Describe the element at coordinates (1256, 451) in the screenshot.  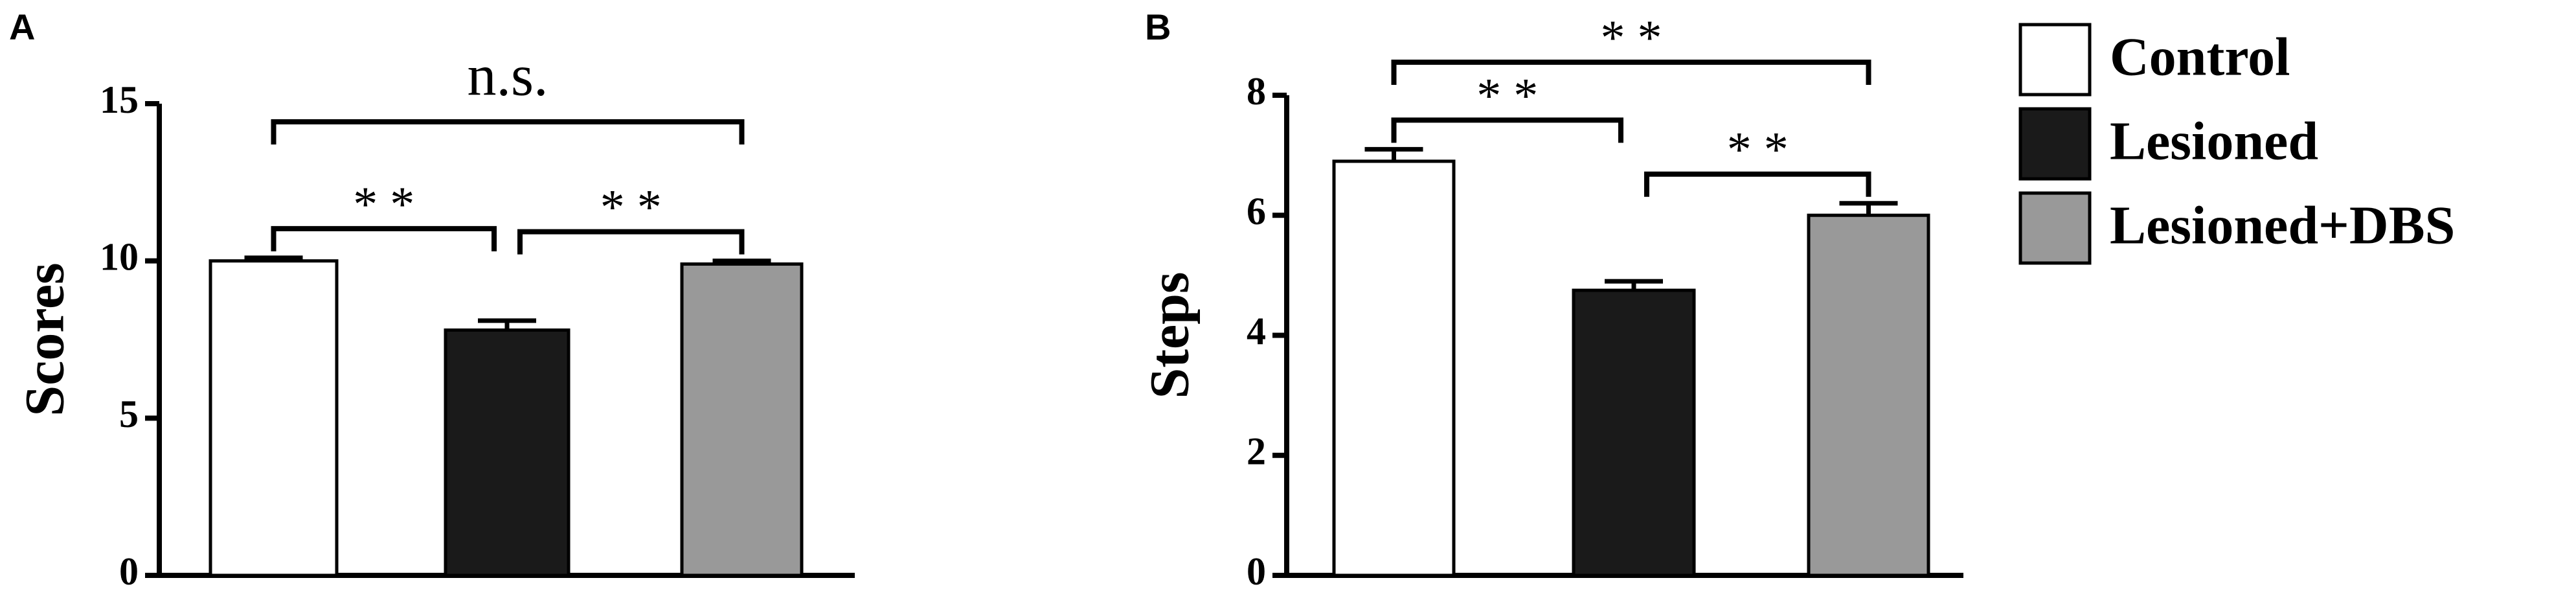
I see `y-tick-label: 2` at that location.